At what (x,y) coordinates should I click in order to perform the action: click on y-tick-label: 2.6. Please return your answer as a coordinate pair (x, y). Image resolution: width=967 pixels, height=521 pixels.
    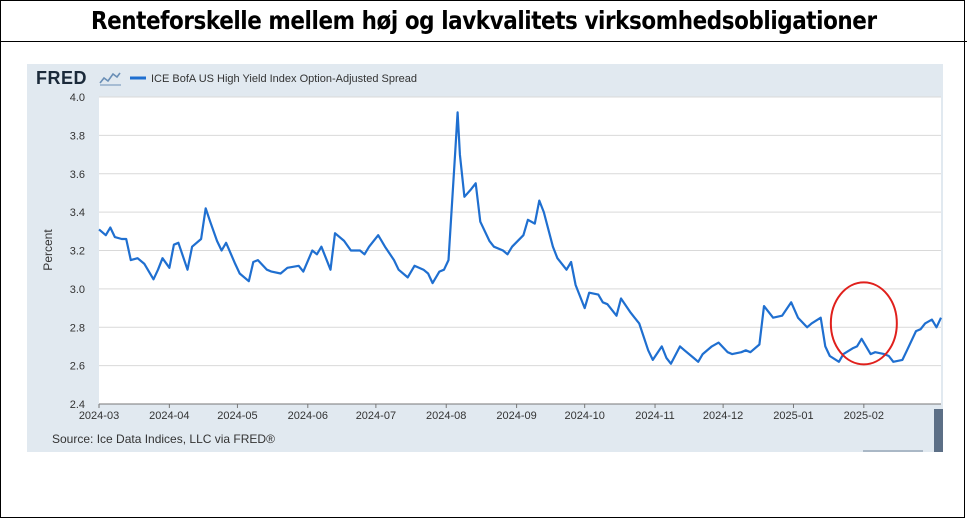
    Looking at the image, I should click on (77, 367).